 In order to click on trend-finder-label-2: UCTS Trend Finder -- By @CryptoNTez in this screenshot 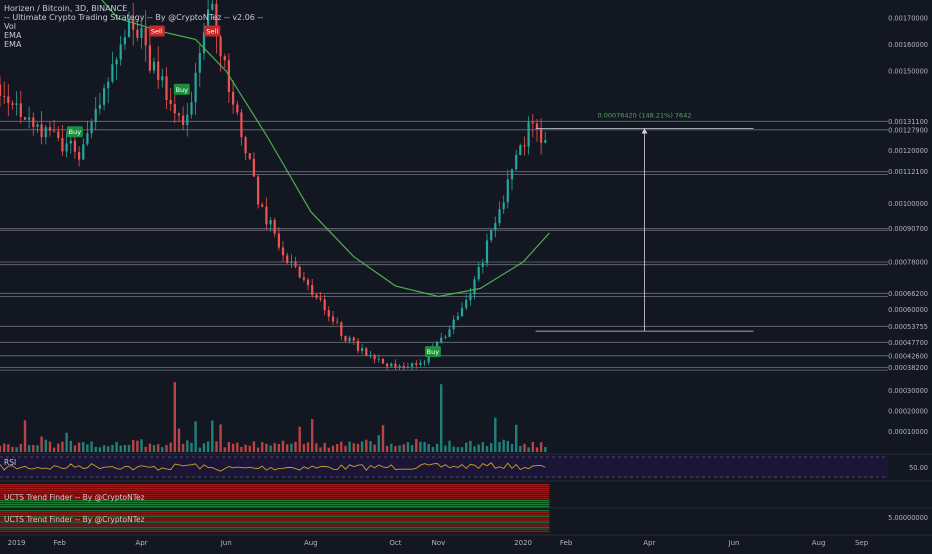, I will do `click(74, 519)`.